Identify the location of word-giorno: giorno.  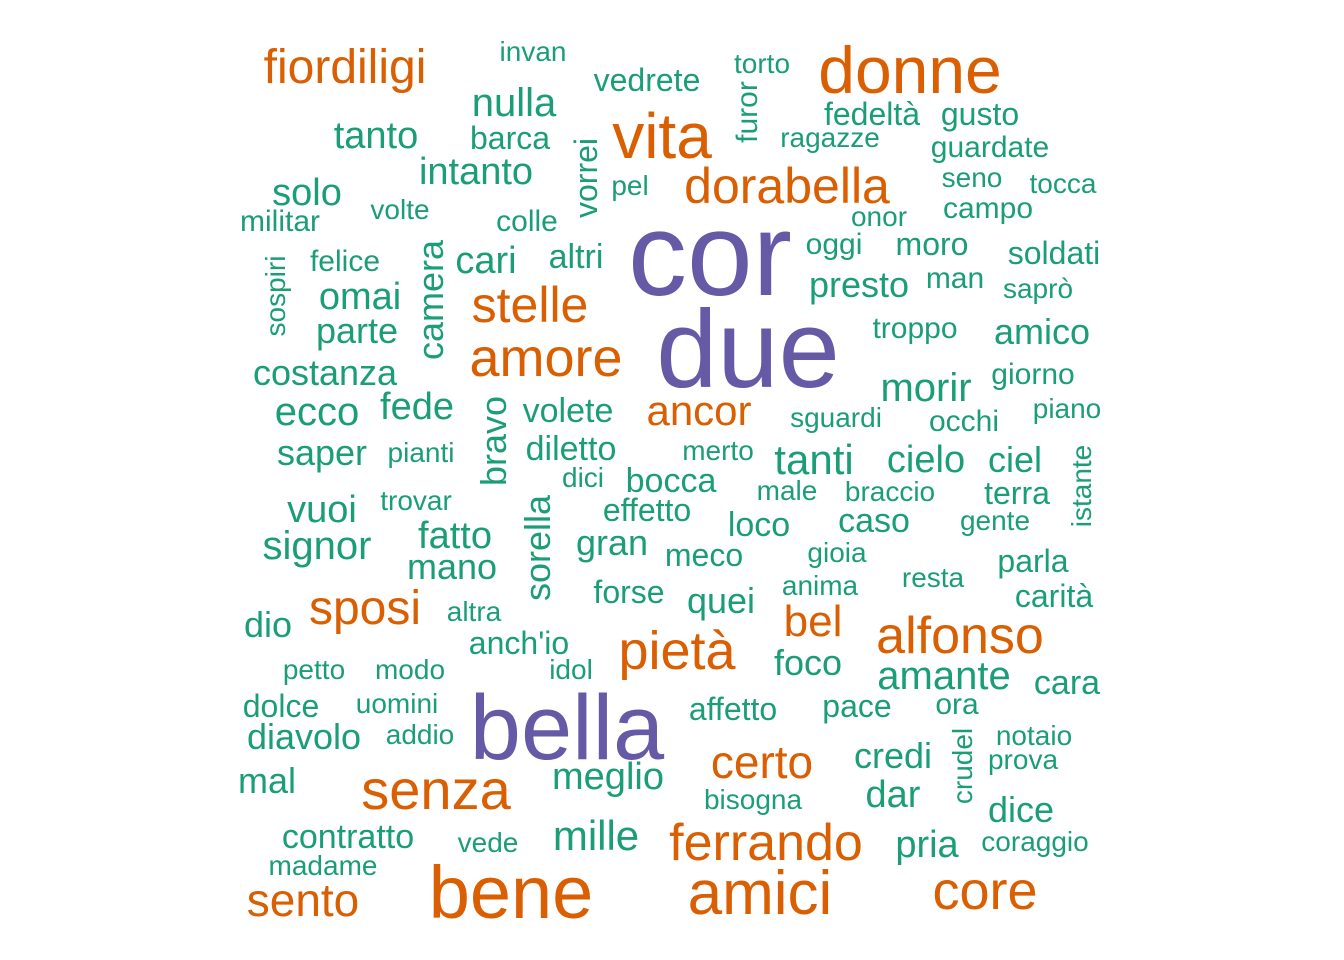
(1033, 374).